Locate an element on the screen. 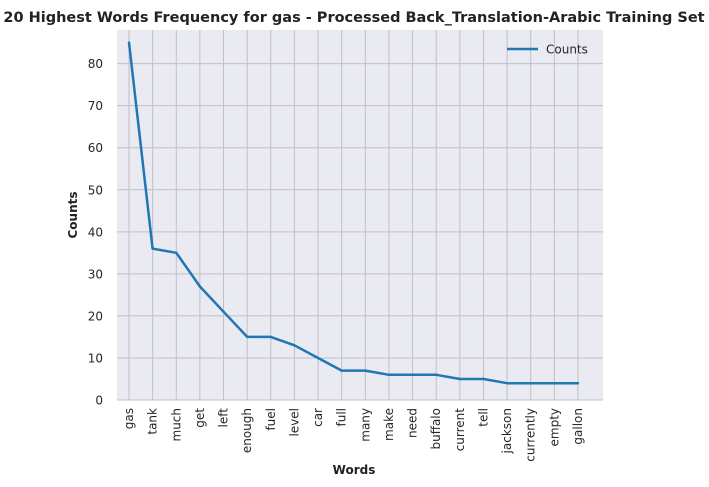  x-tick-label: tell is located at coordinates (483, 417).